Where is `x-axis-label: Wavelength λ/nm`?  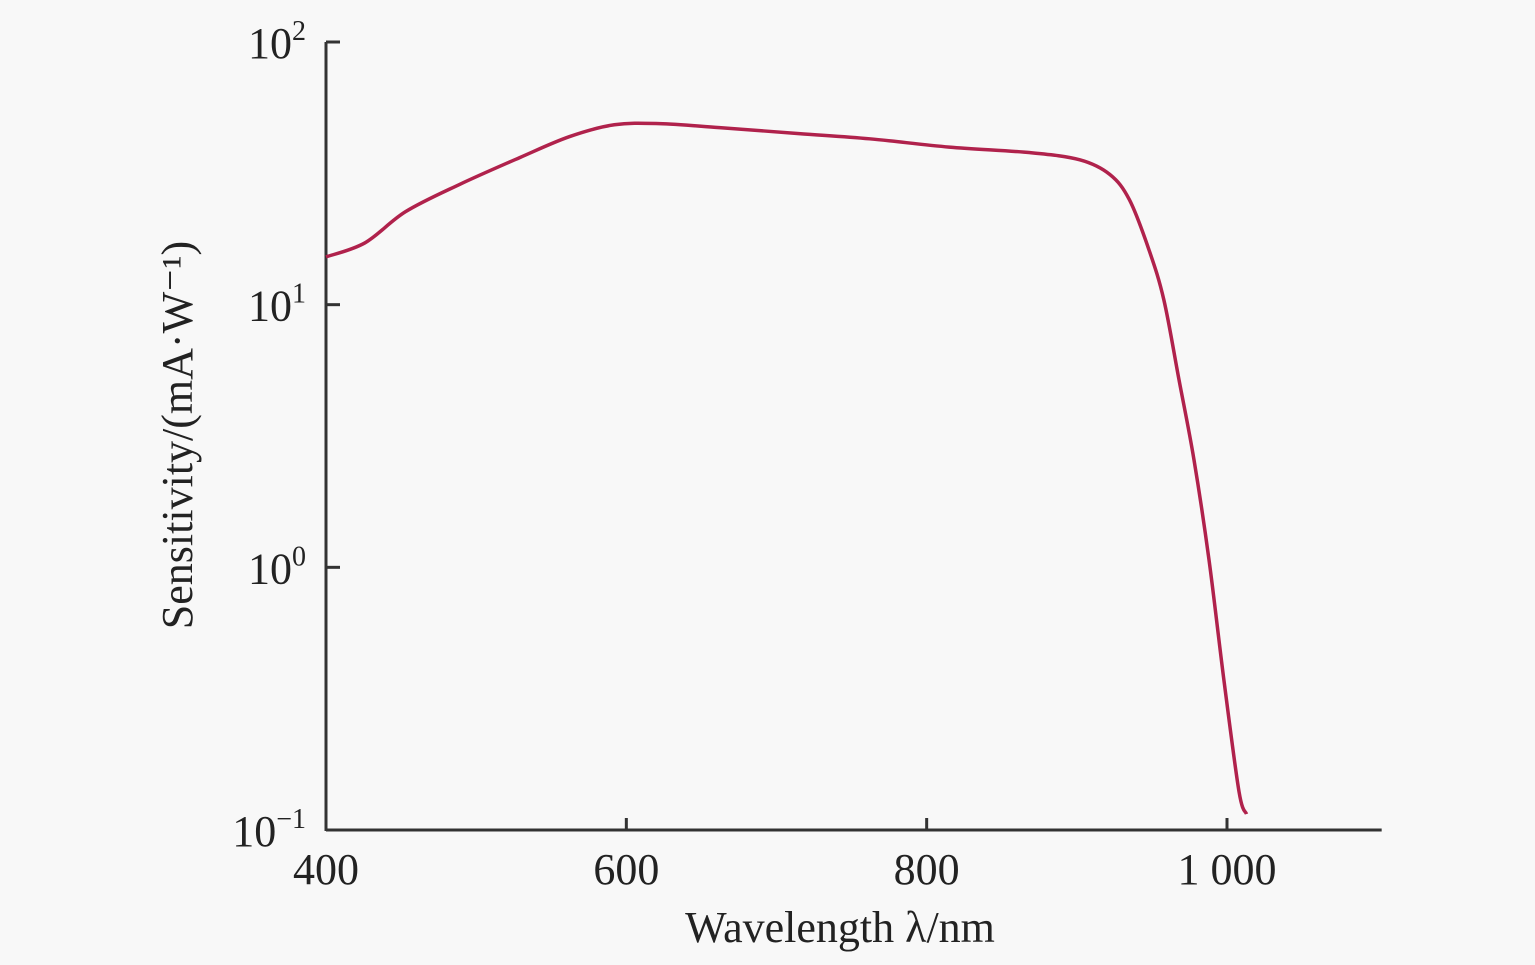 x-axis-label: Wavelength λ/nm is located at coordinates (840, 927).